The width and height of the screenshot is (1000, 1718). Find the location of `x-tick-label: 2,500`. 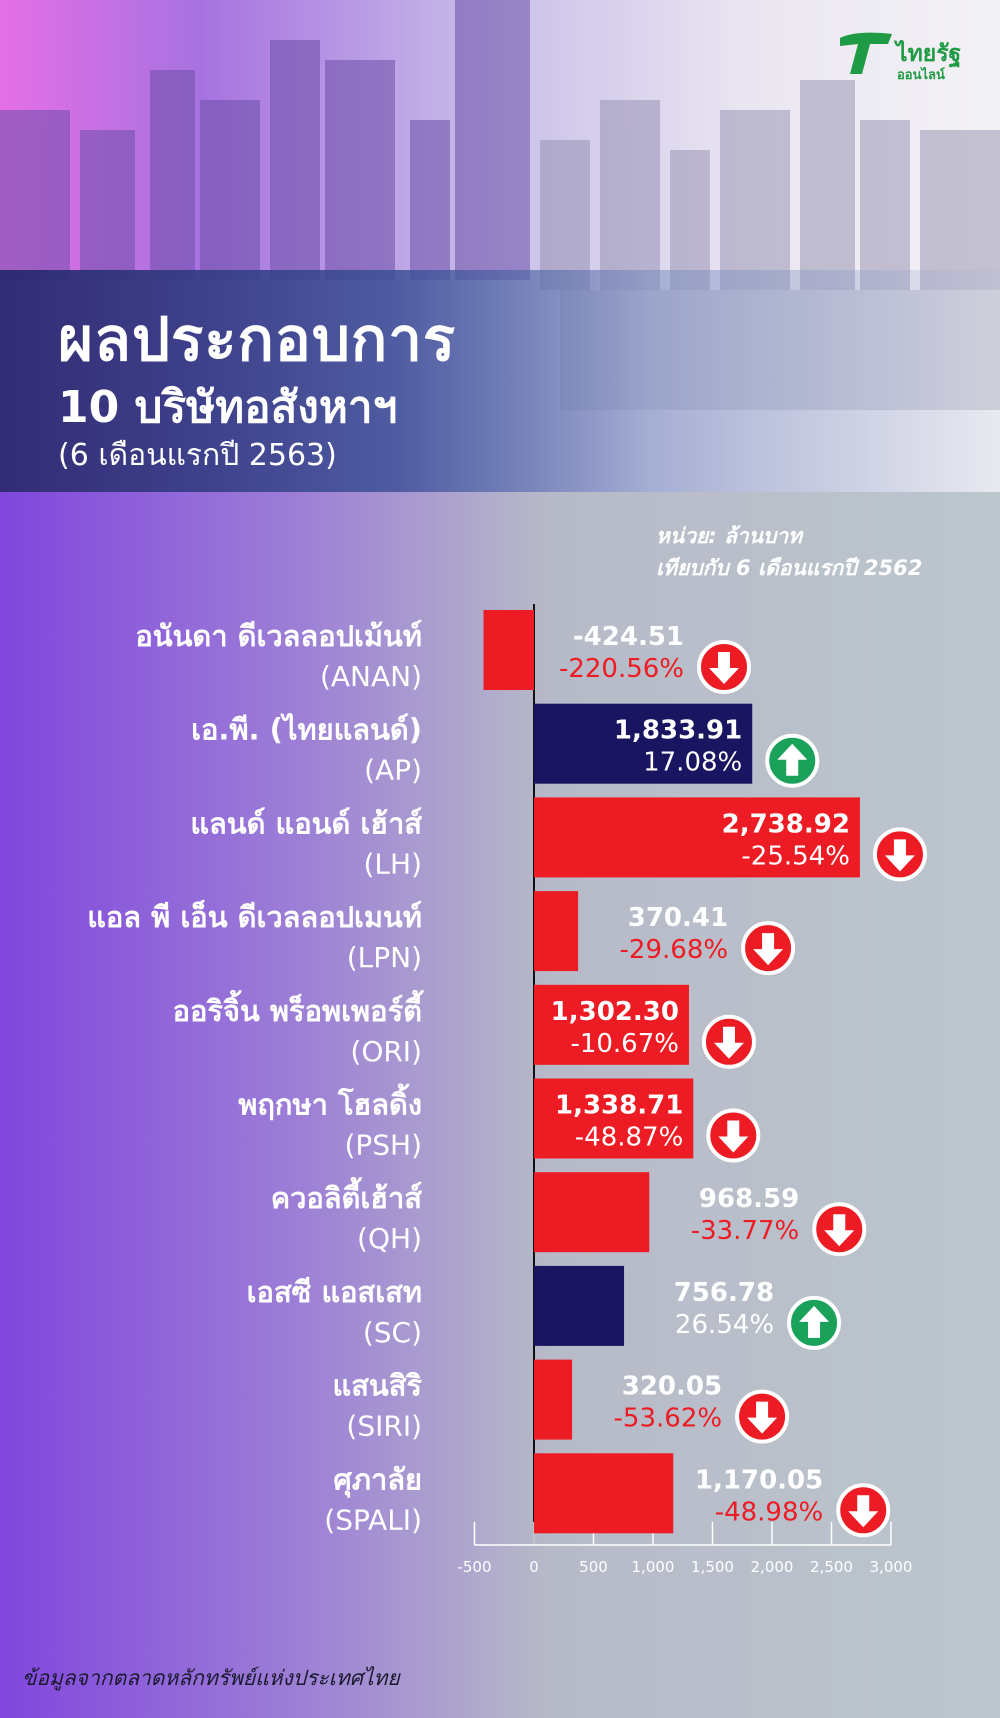

x-tick-label: 2,500 is located at coordinates (831, 1567).